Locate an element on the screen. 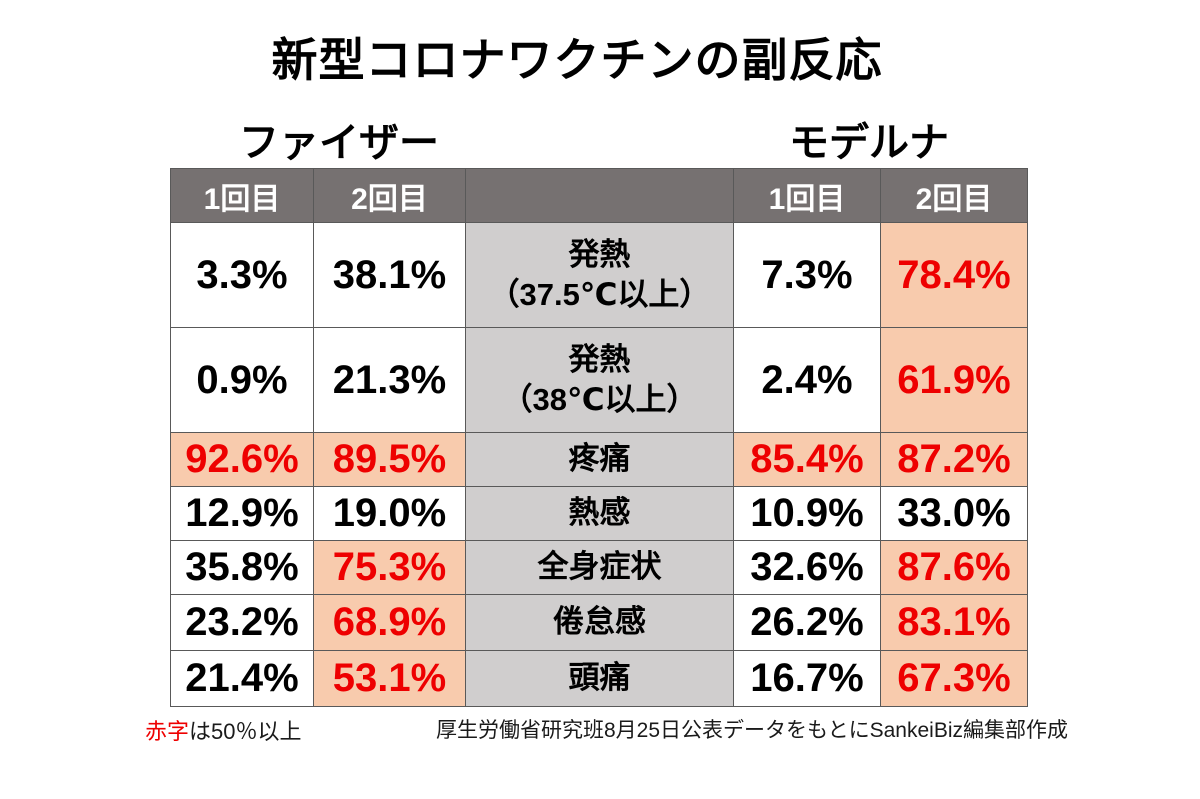 Image resolution: width=1200 pixels, height=799 pixels. symptom-label: 熱感 is located at coordinates (599, 513).